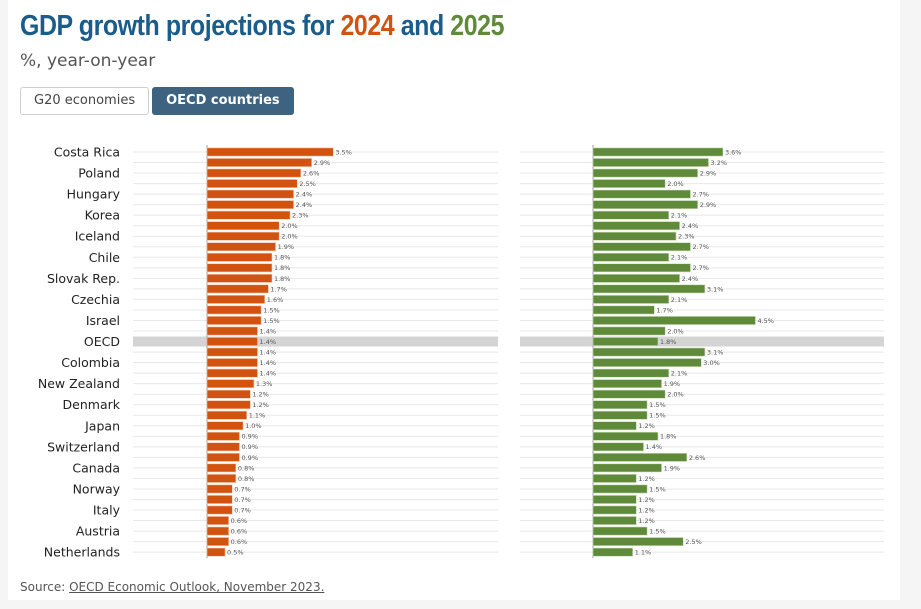  I want to click on data-label-2024: 1.3%, so click(264, 384).